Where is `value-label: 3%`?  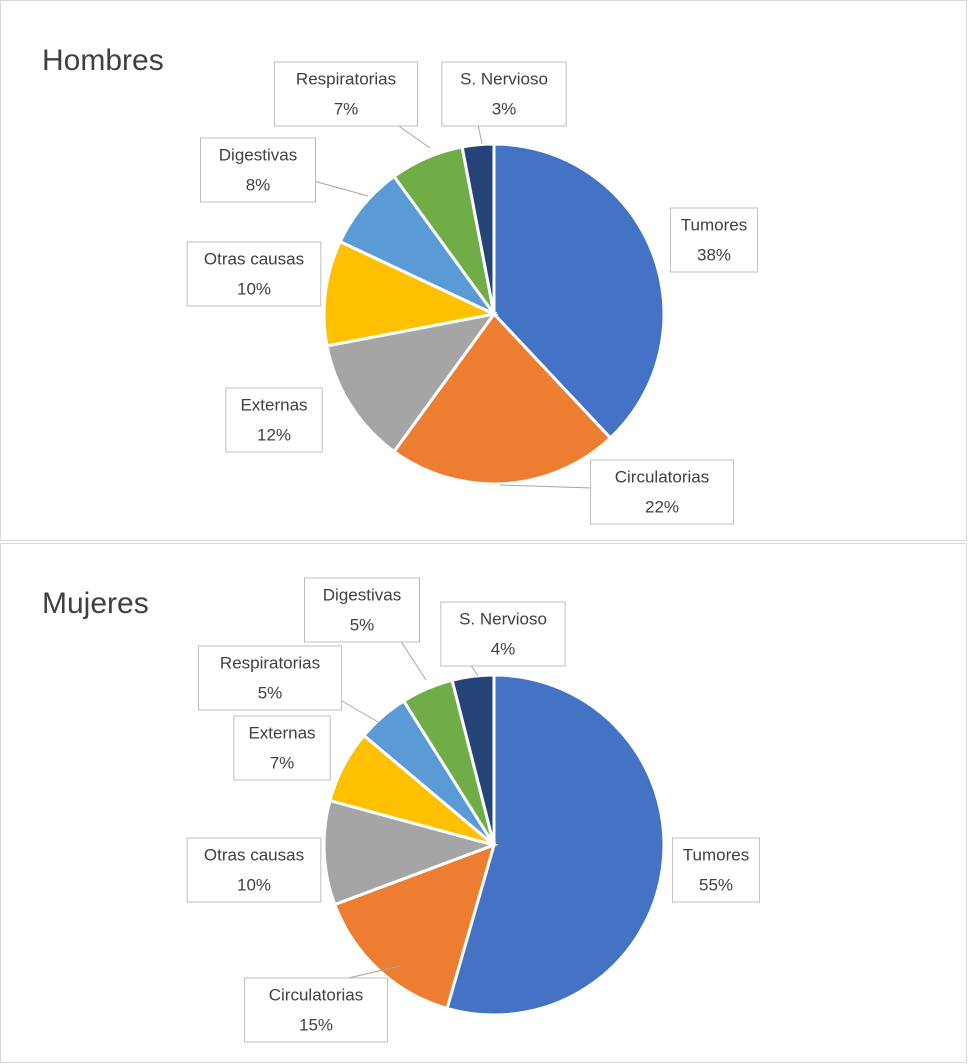 value-label: 3% is located at coordinates (504, 108).